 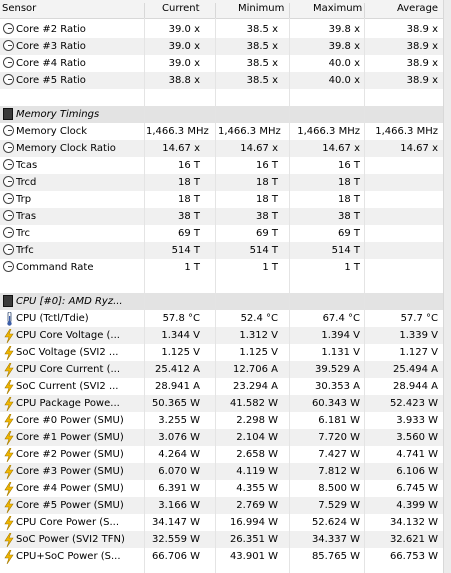 I want to click on section-title: Memory Timings, so click(x=58, y=114).